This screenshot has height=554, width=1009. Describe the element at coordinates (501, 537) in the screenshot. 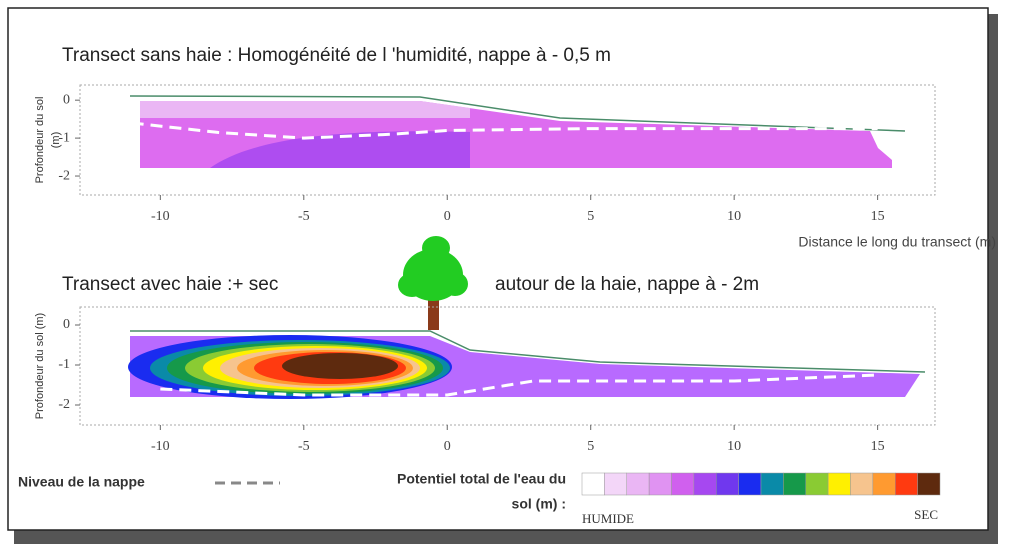

I see `frame-shadow` at that location.